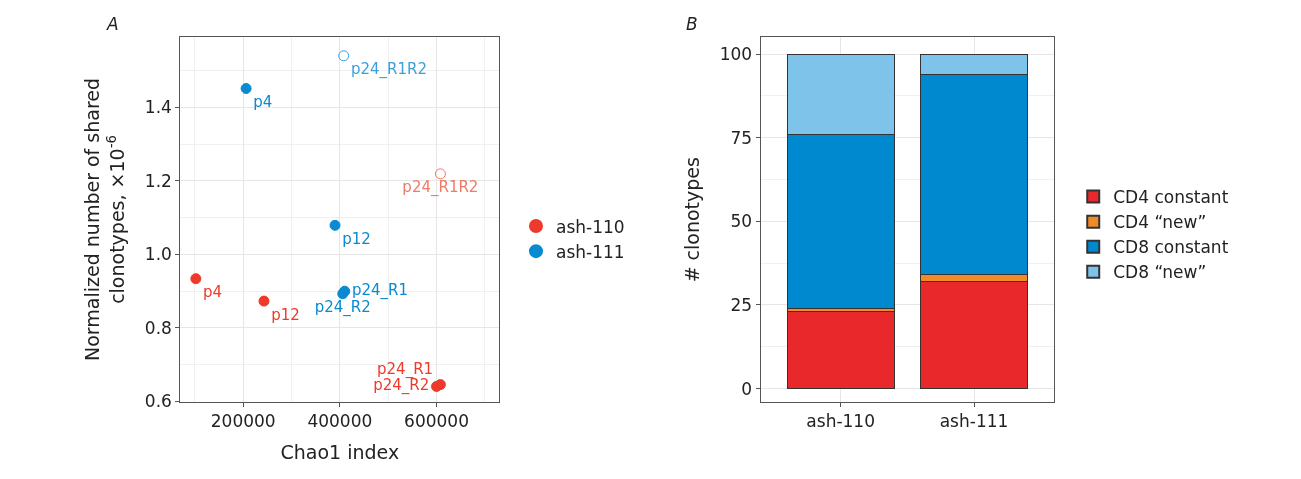 This screenshot has width=1301, height=479. Describe the element at coordinates (747, 388) in the screenshot. I see `y-tick-label: 0` at that location.